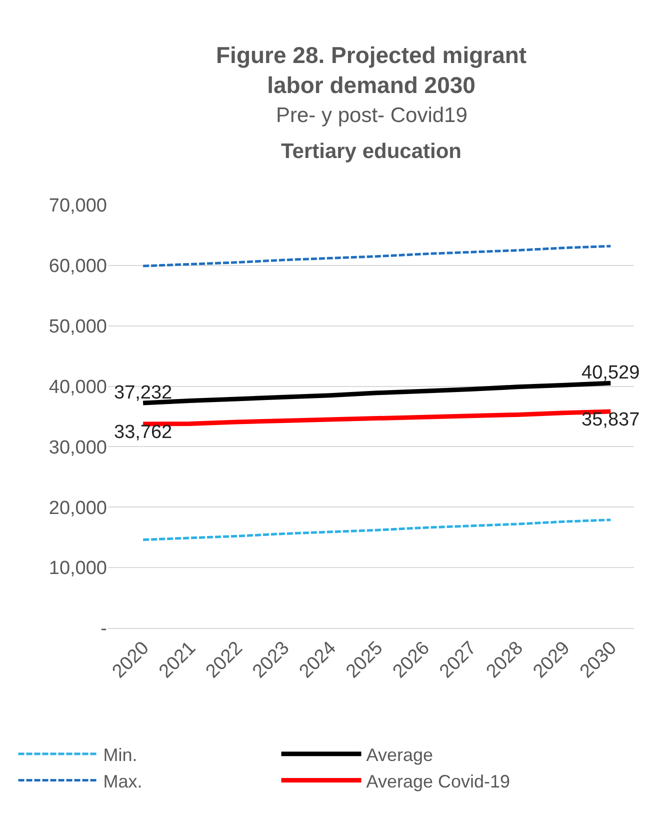 This screenshot has width=664, height=815. Describe the element at coordinates (103, 629) in the screenshot. I see `y-tick-label: -` at that location.